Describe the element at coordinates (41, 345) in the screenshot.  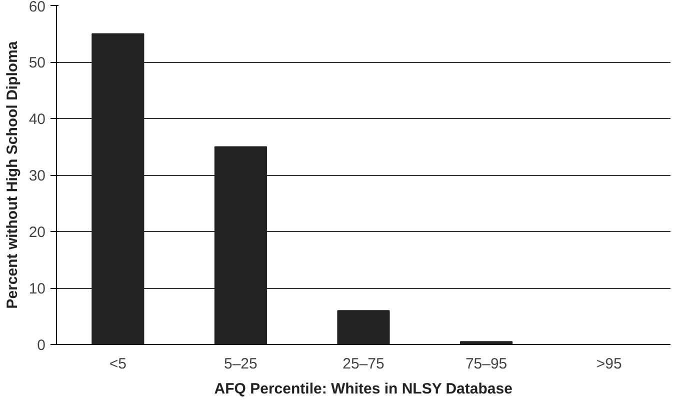
I see `y-tick-label: 0` at that location.